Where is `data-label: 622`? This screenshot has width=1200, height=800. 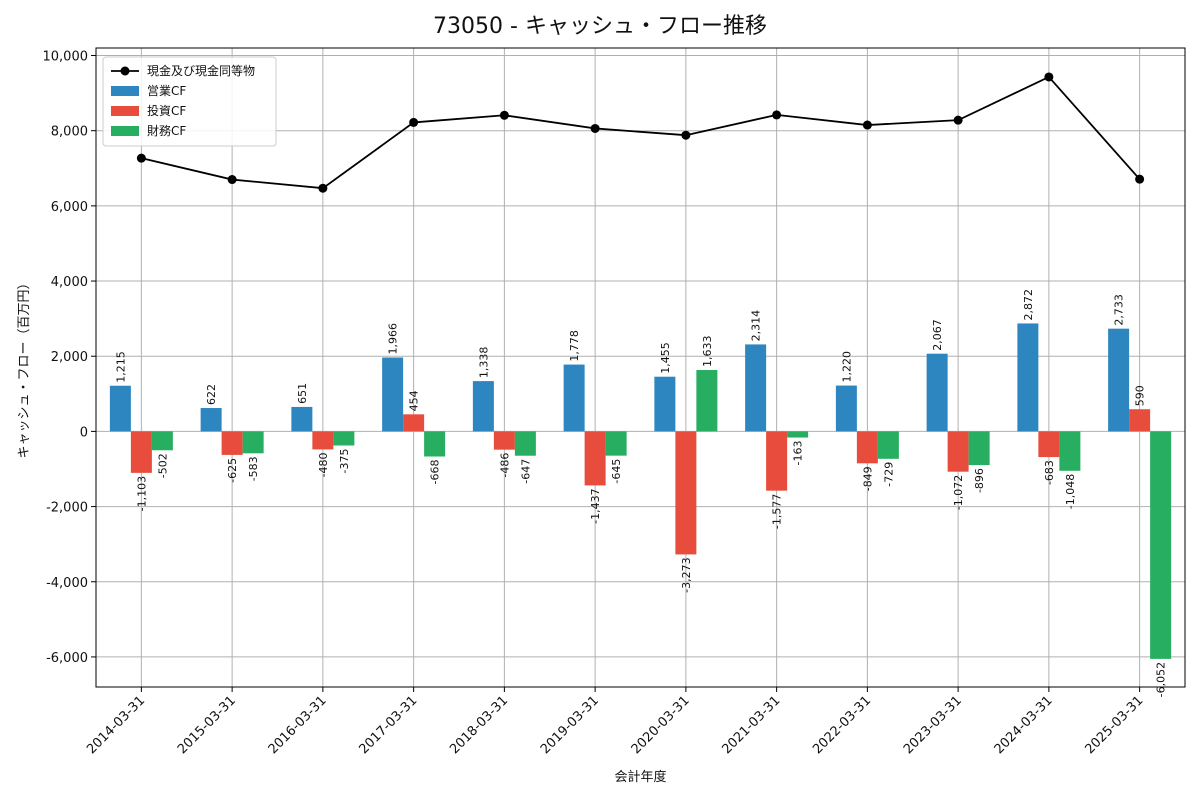 data-label: 622 is located at coordinates (211, 394).